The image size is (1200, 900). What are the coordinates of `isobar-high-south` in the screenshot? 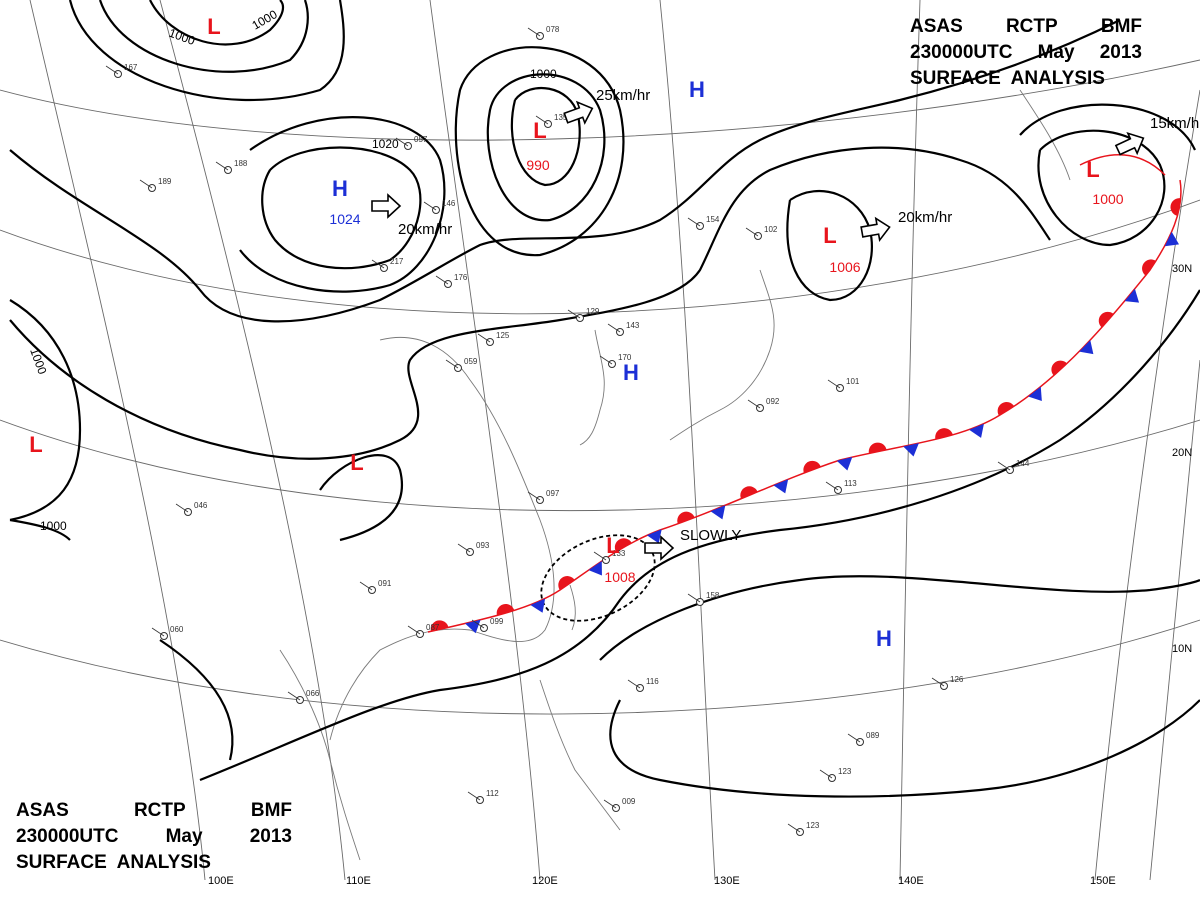 It's located at (899, 618).